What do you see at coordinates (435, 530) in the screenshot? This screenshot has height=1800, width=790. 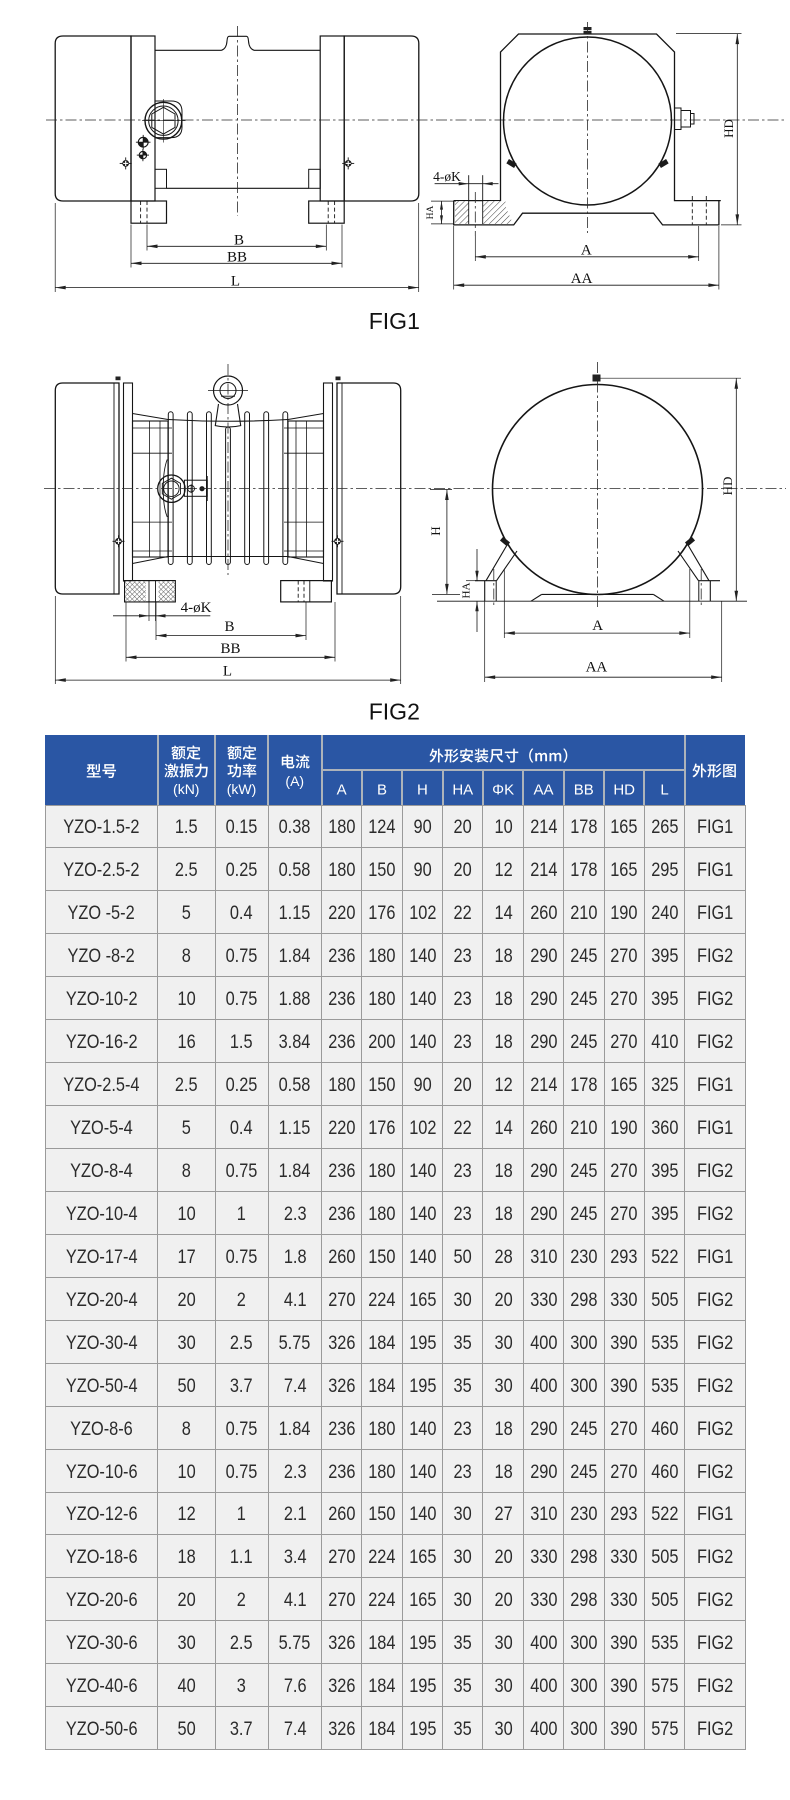 I see `svg-text: H` at bounding box center [435, 530].